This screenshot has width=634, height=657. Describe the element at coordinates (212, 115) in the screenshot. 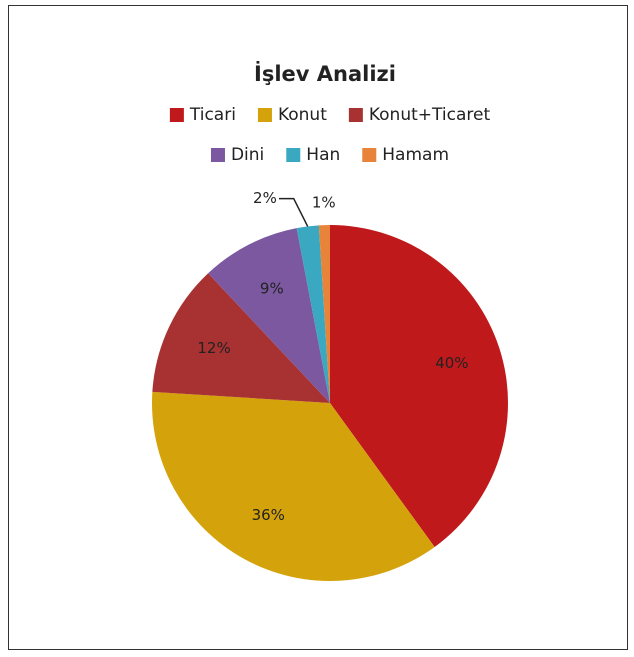

I see `legend-label: Ticari` at that location.